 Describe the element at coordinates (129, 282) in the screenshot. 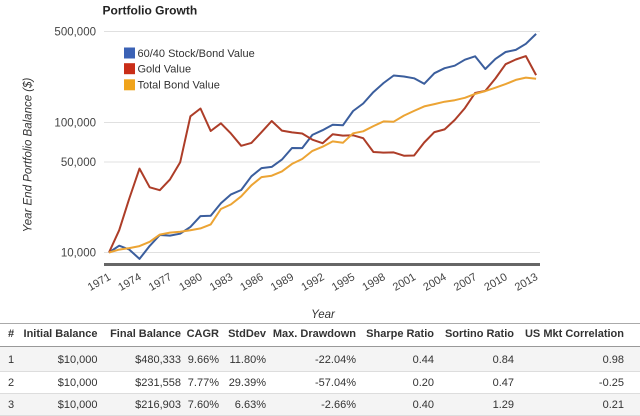

I see `svg-text: 1974` at that location.